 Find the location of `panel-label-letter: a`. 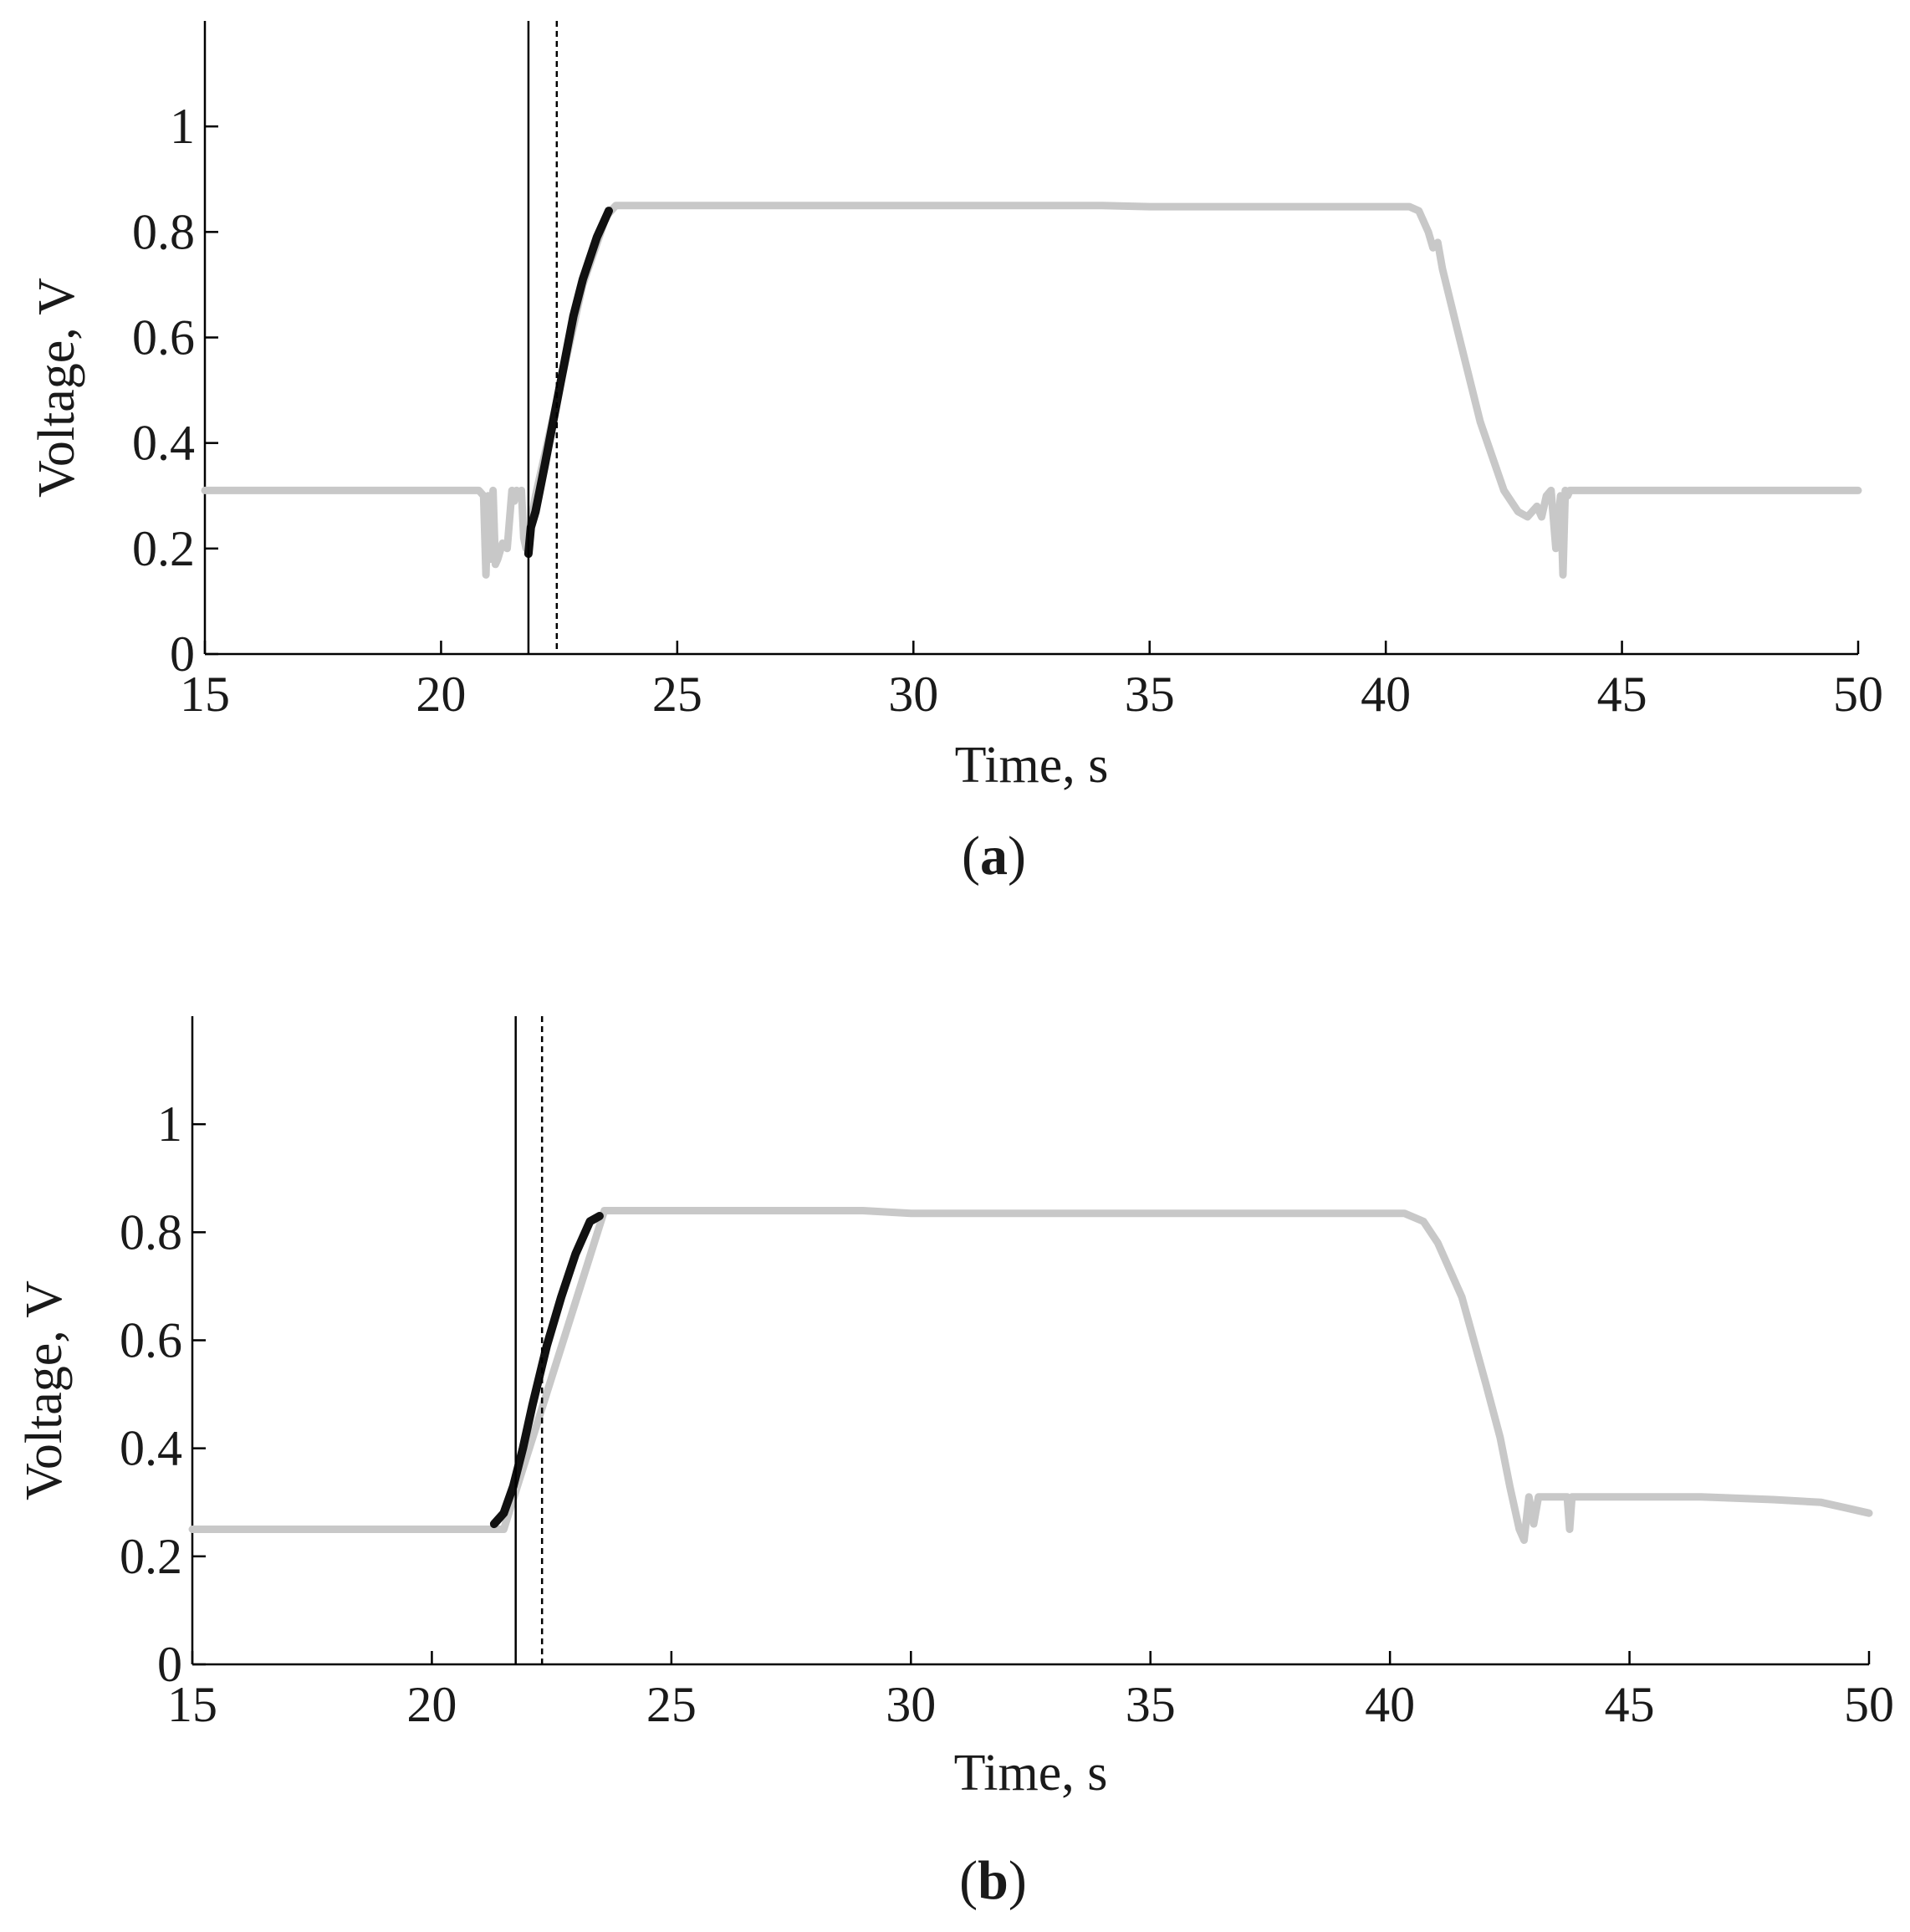

panel-label-letter: a is located at coordinates (994, 856).